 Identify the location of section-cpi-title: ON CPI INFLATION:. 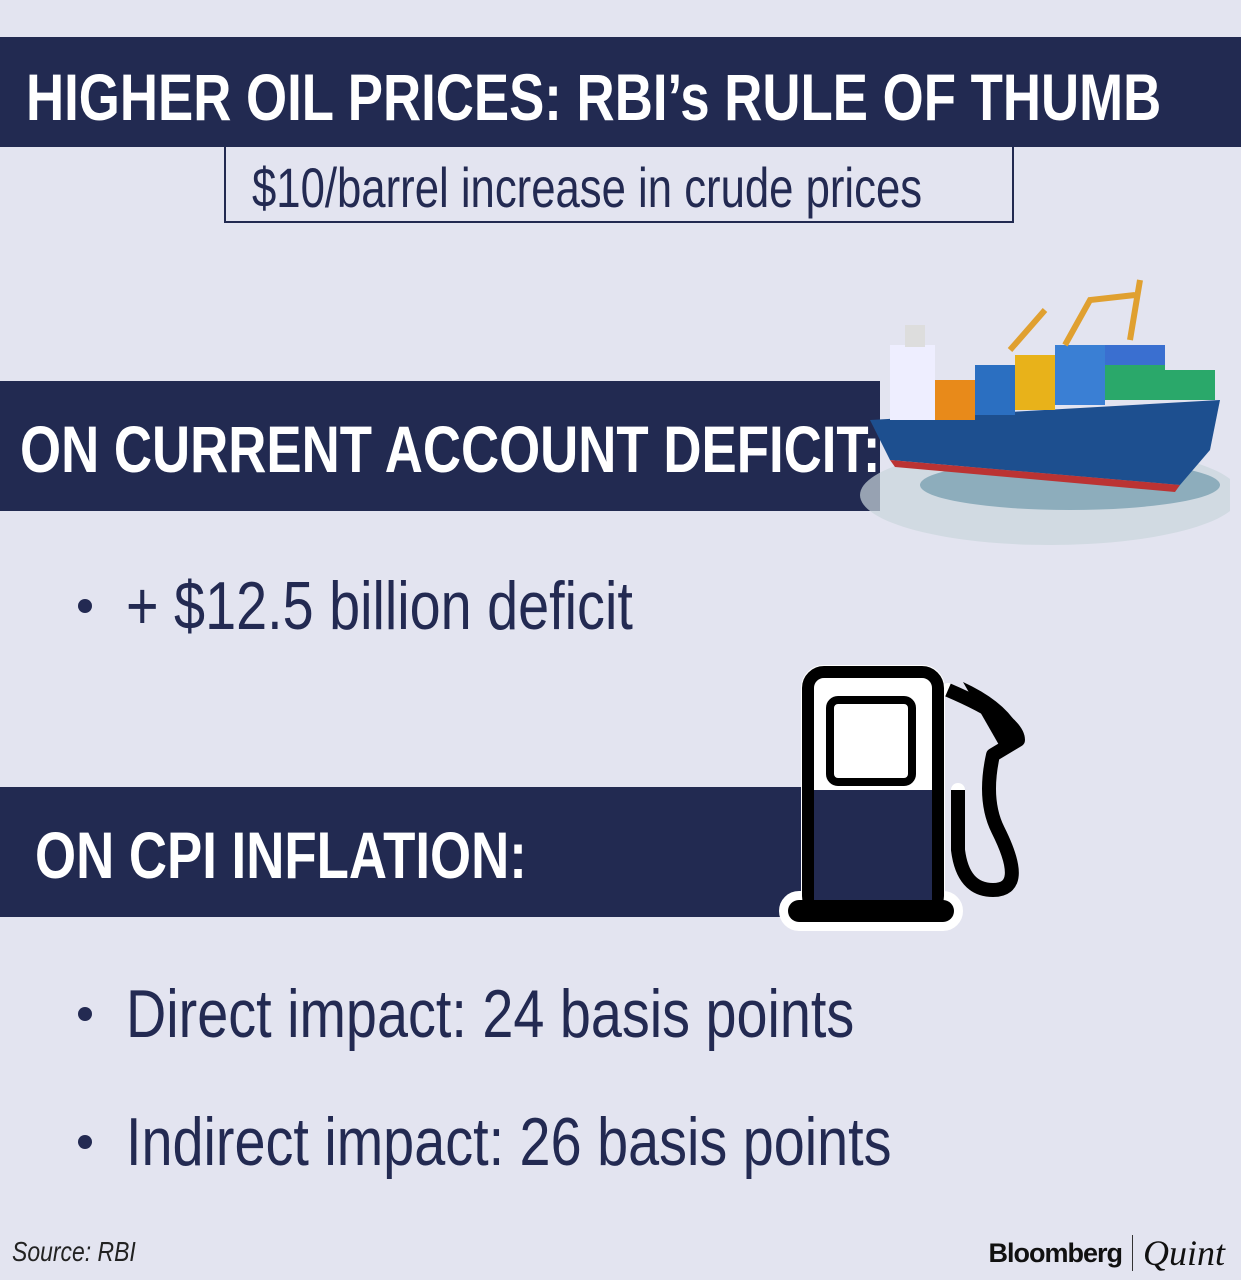
(281, 855).